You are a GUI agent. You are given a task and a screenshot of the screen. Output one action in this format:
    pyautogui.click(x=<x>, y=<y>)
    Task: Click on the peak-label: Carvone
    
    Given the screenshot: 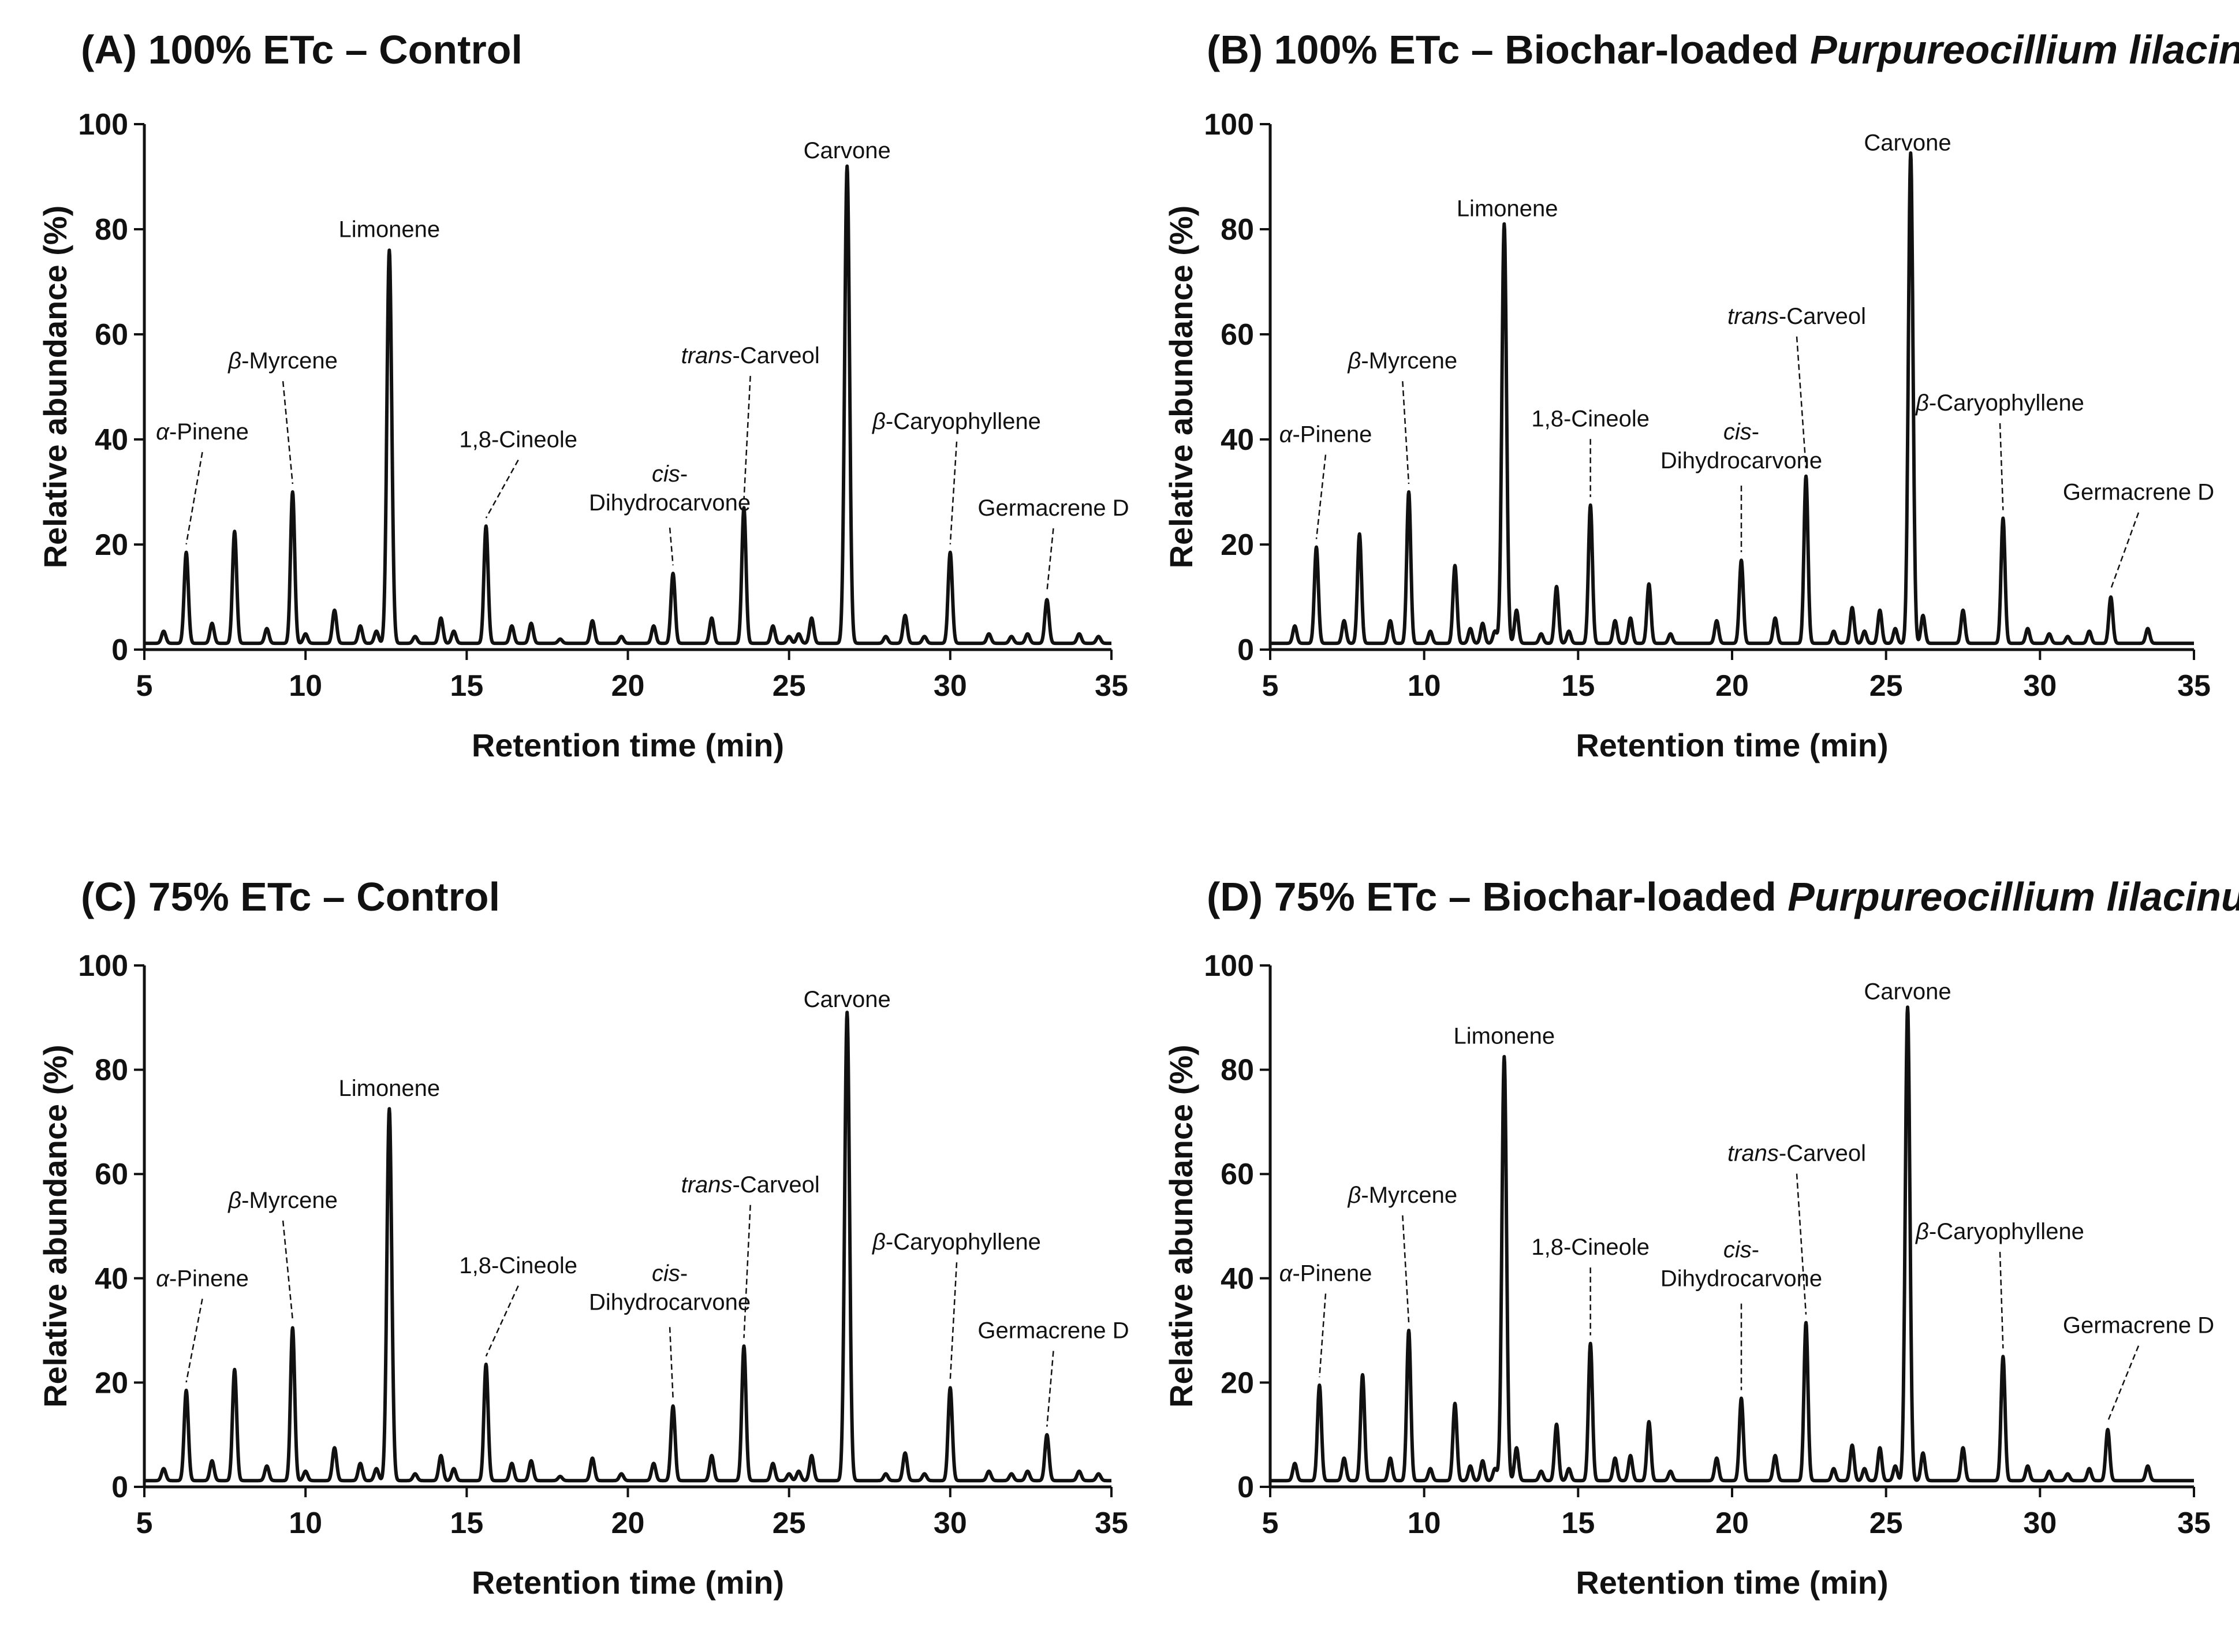 What is the action you would take?
    pyautogui.click(x=847, y=150)
    